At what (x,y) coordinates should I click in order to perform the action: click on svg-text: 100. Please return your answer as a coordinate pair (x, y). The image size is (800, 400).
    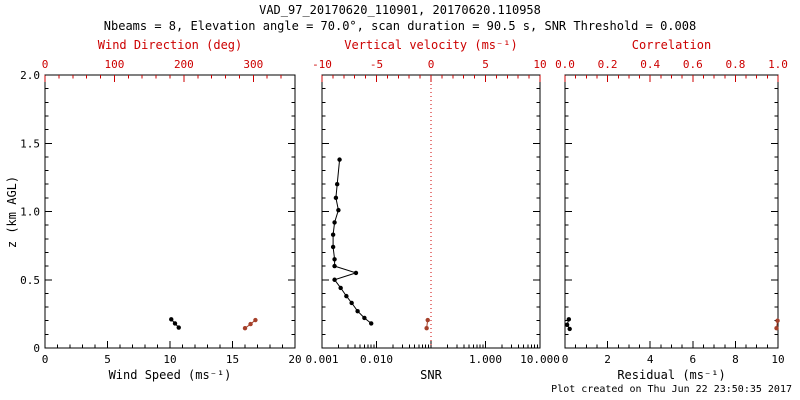
    Looking at the image, I should click on (115, 64).